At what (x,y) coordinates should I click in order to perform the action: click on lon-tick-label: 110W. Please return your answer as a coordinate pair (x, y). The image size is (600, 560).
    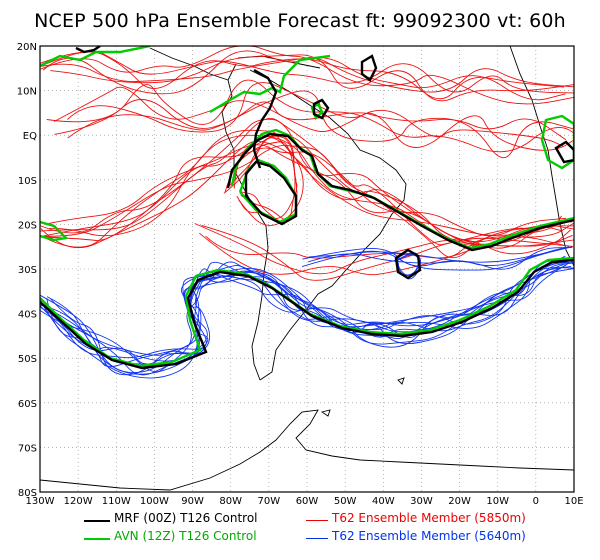
    Looking at the image, I should click on (116, 501).